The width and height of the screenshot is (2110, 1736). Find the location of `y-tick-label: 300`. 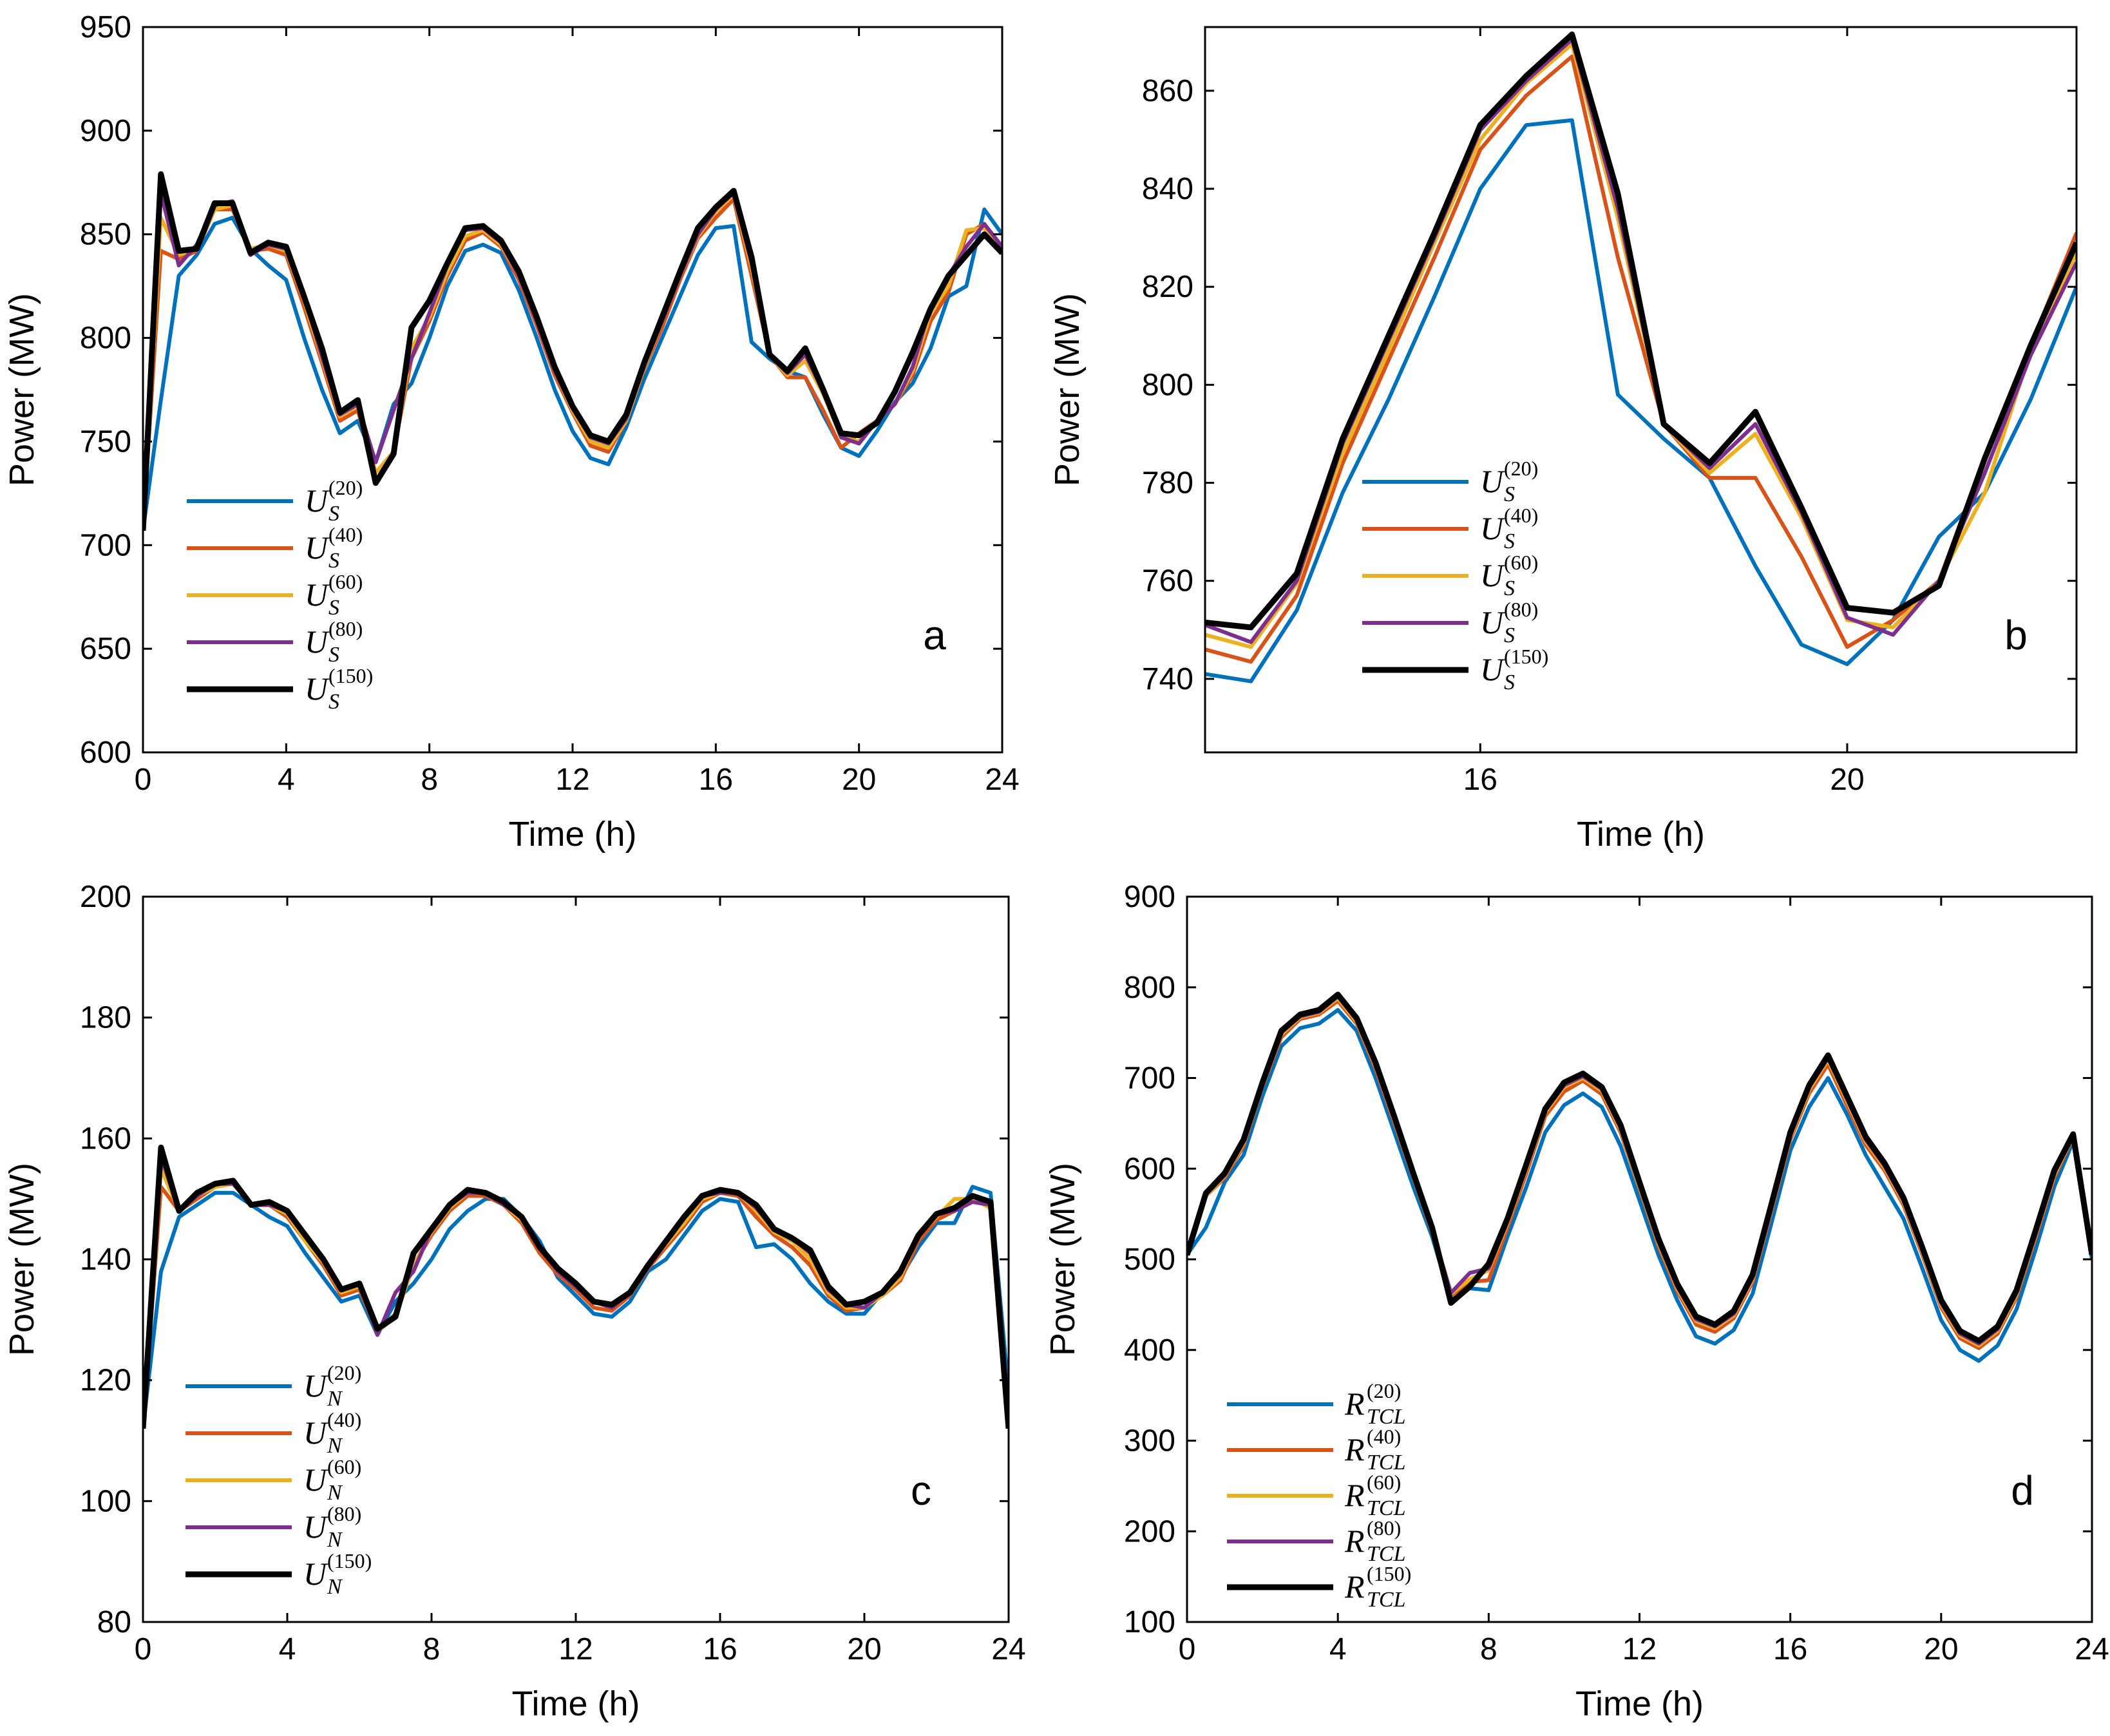

y-tick-label: 300 is located at coordinates (1150, 1441).